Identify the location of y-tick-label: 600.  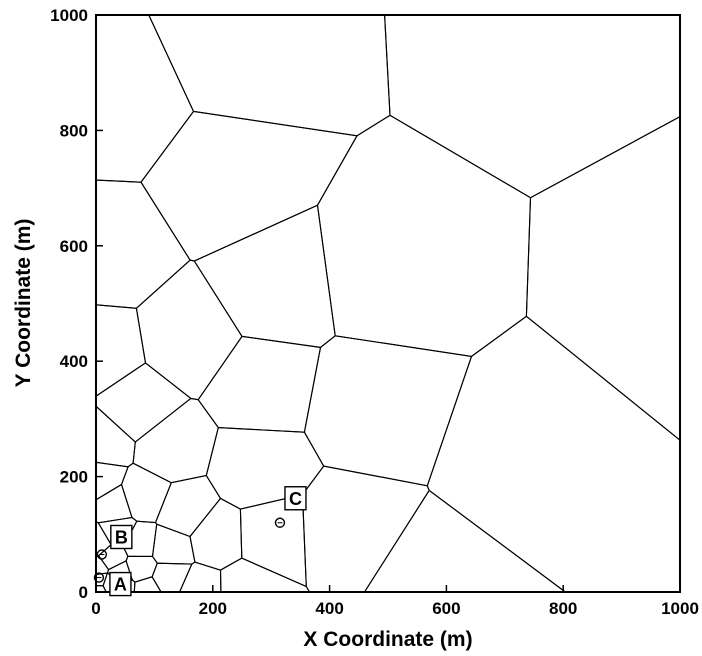
(74, 246).